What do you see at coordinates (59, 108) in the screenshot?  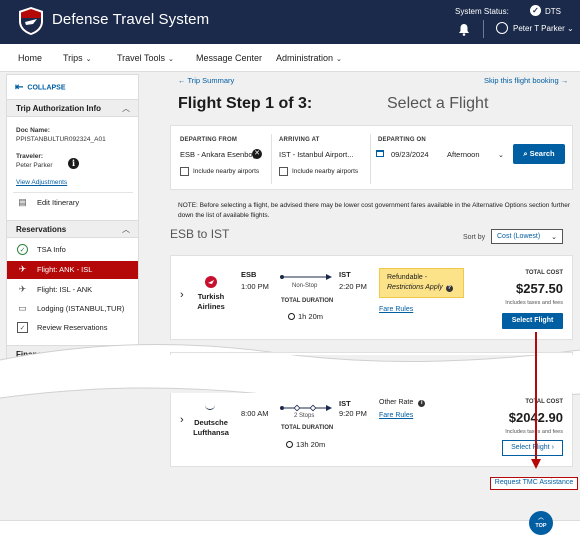 I see `trip-info-title: Trip Authorization Info` at bounding box center [59, 108].